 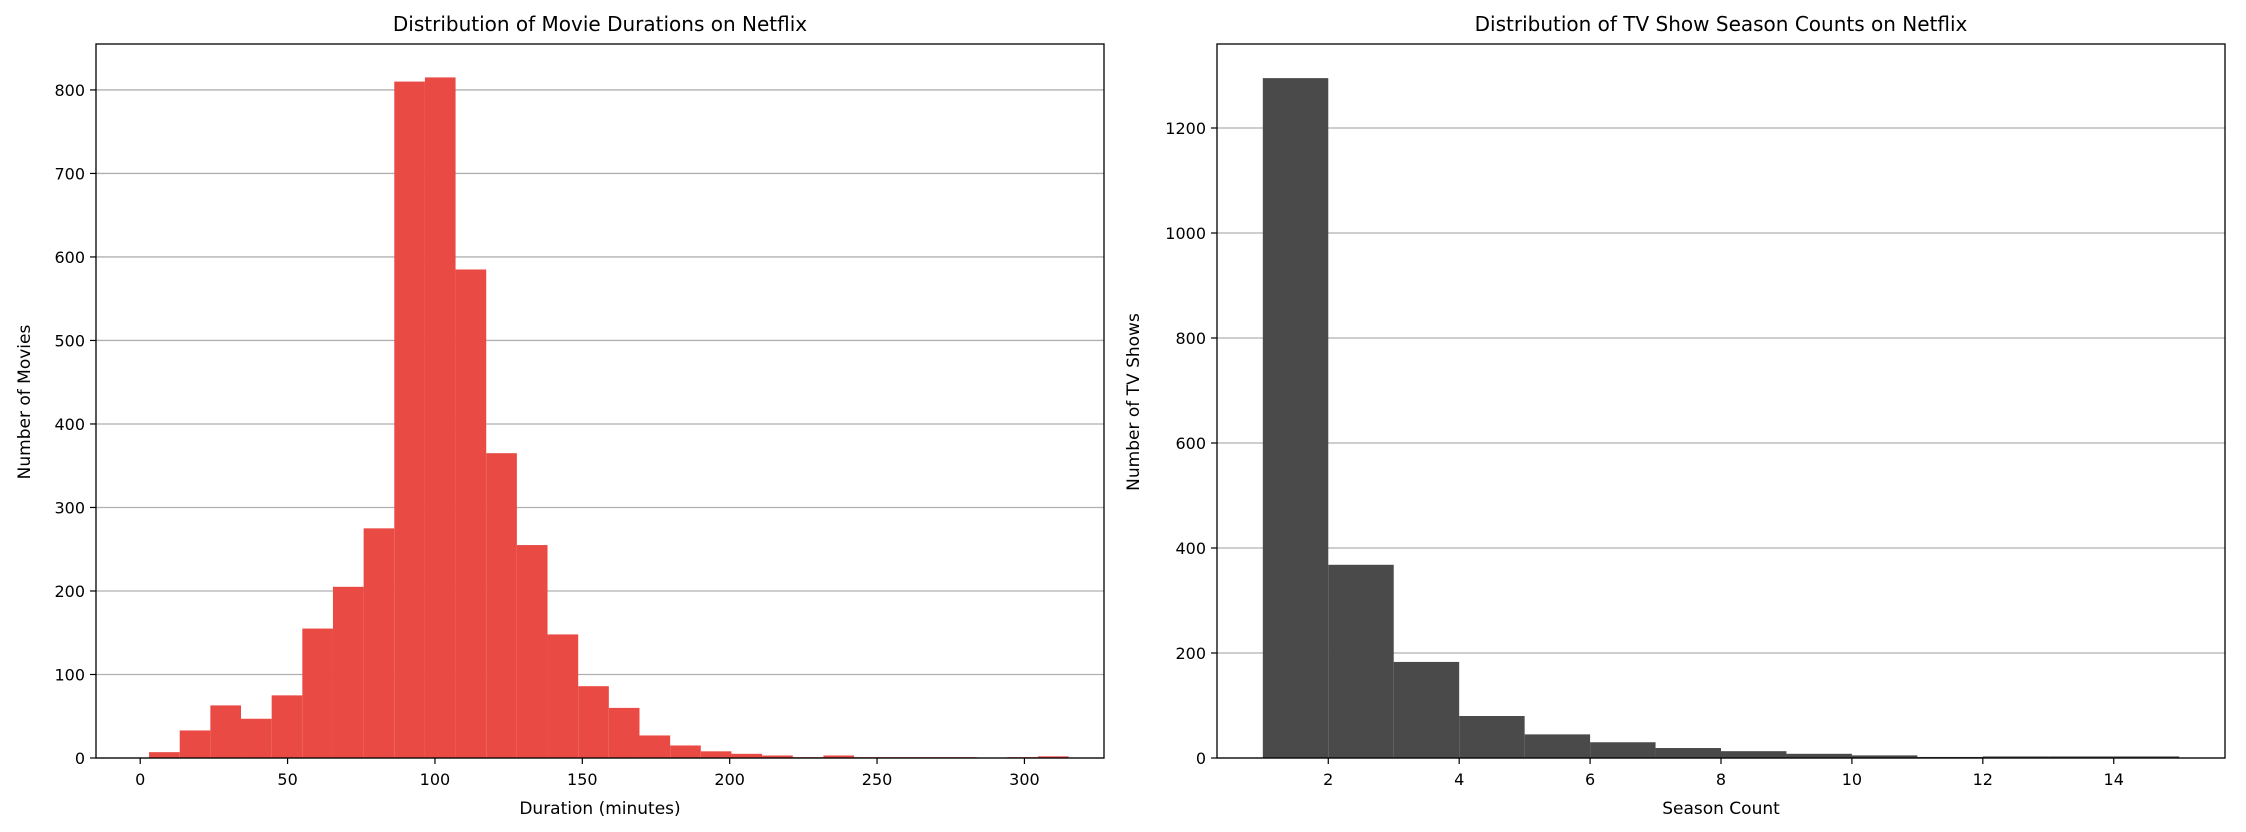 I want to click on x-tick-label: 200, so click(x=729, y=779).